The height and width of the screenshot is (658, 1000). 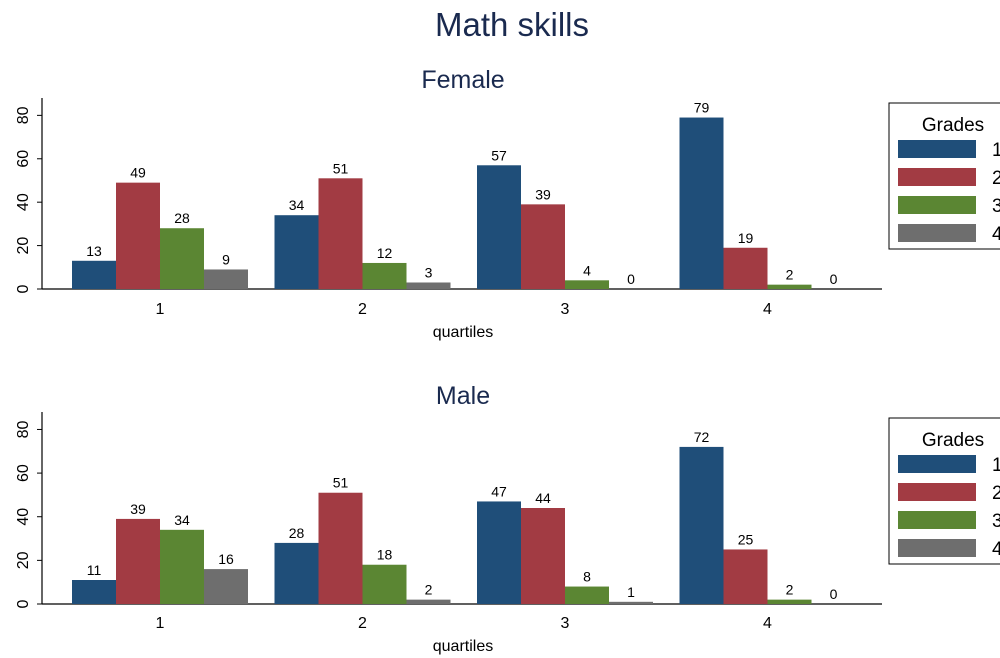 What do you see at coordinates (499, 491) in the screenshot?
I see `data-label: 47` at bounding box center [499, 491].